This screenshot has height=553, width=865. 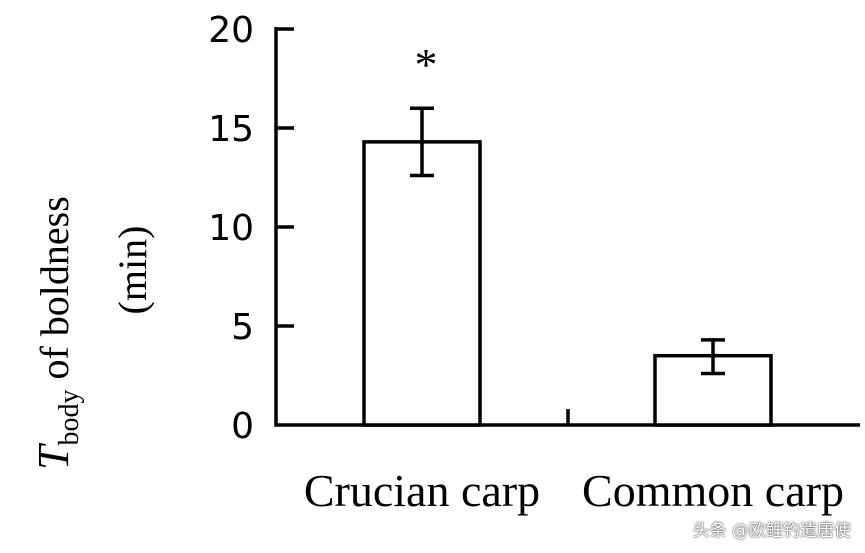 What do you see at coordinates (231, 129) in the screenshot?
I see `y-tick-label: 15` at bounding box center [231, 129].